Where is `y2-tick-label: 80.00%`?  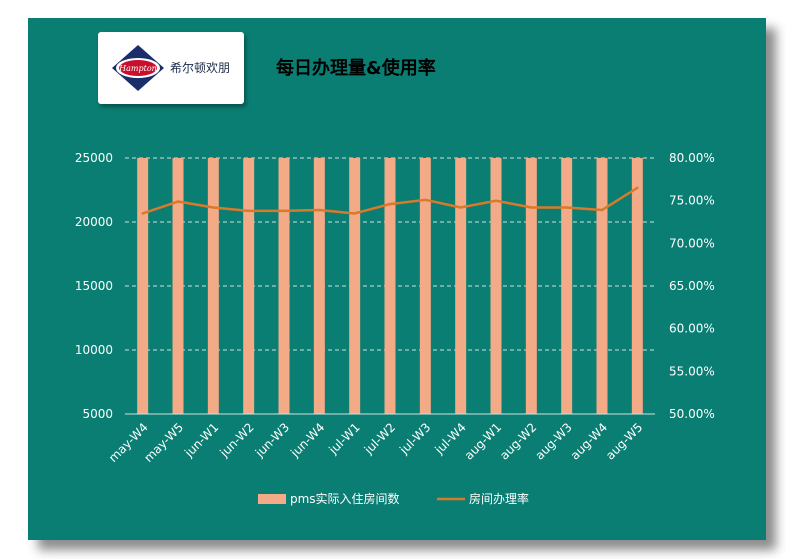
y2-tick-label: 80.00% is located at coordinates (692, 158).